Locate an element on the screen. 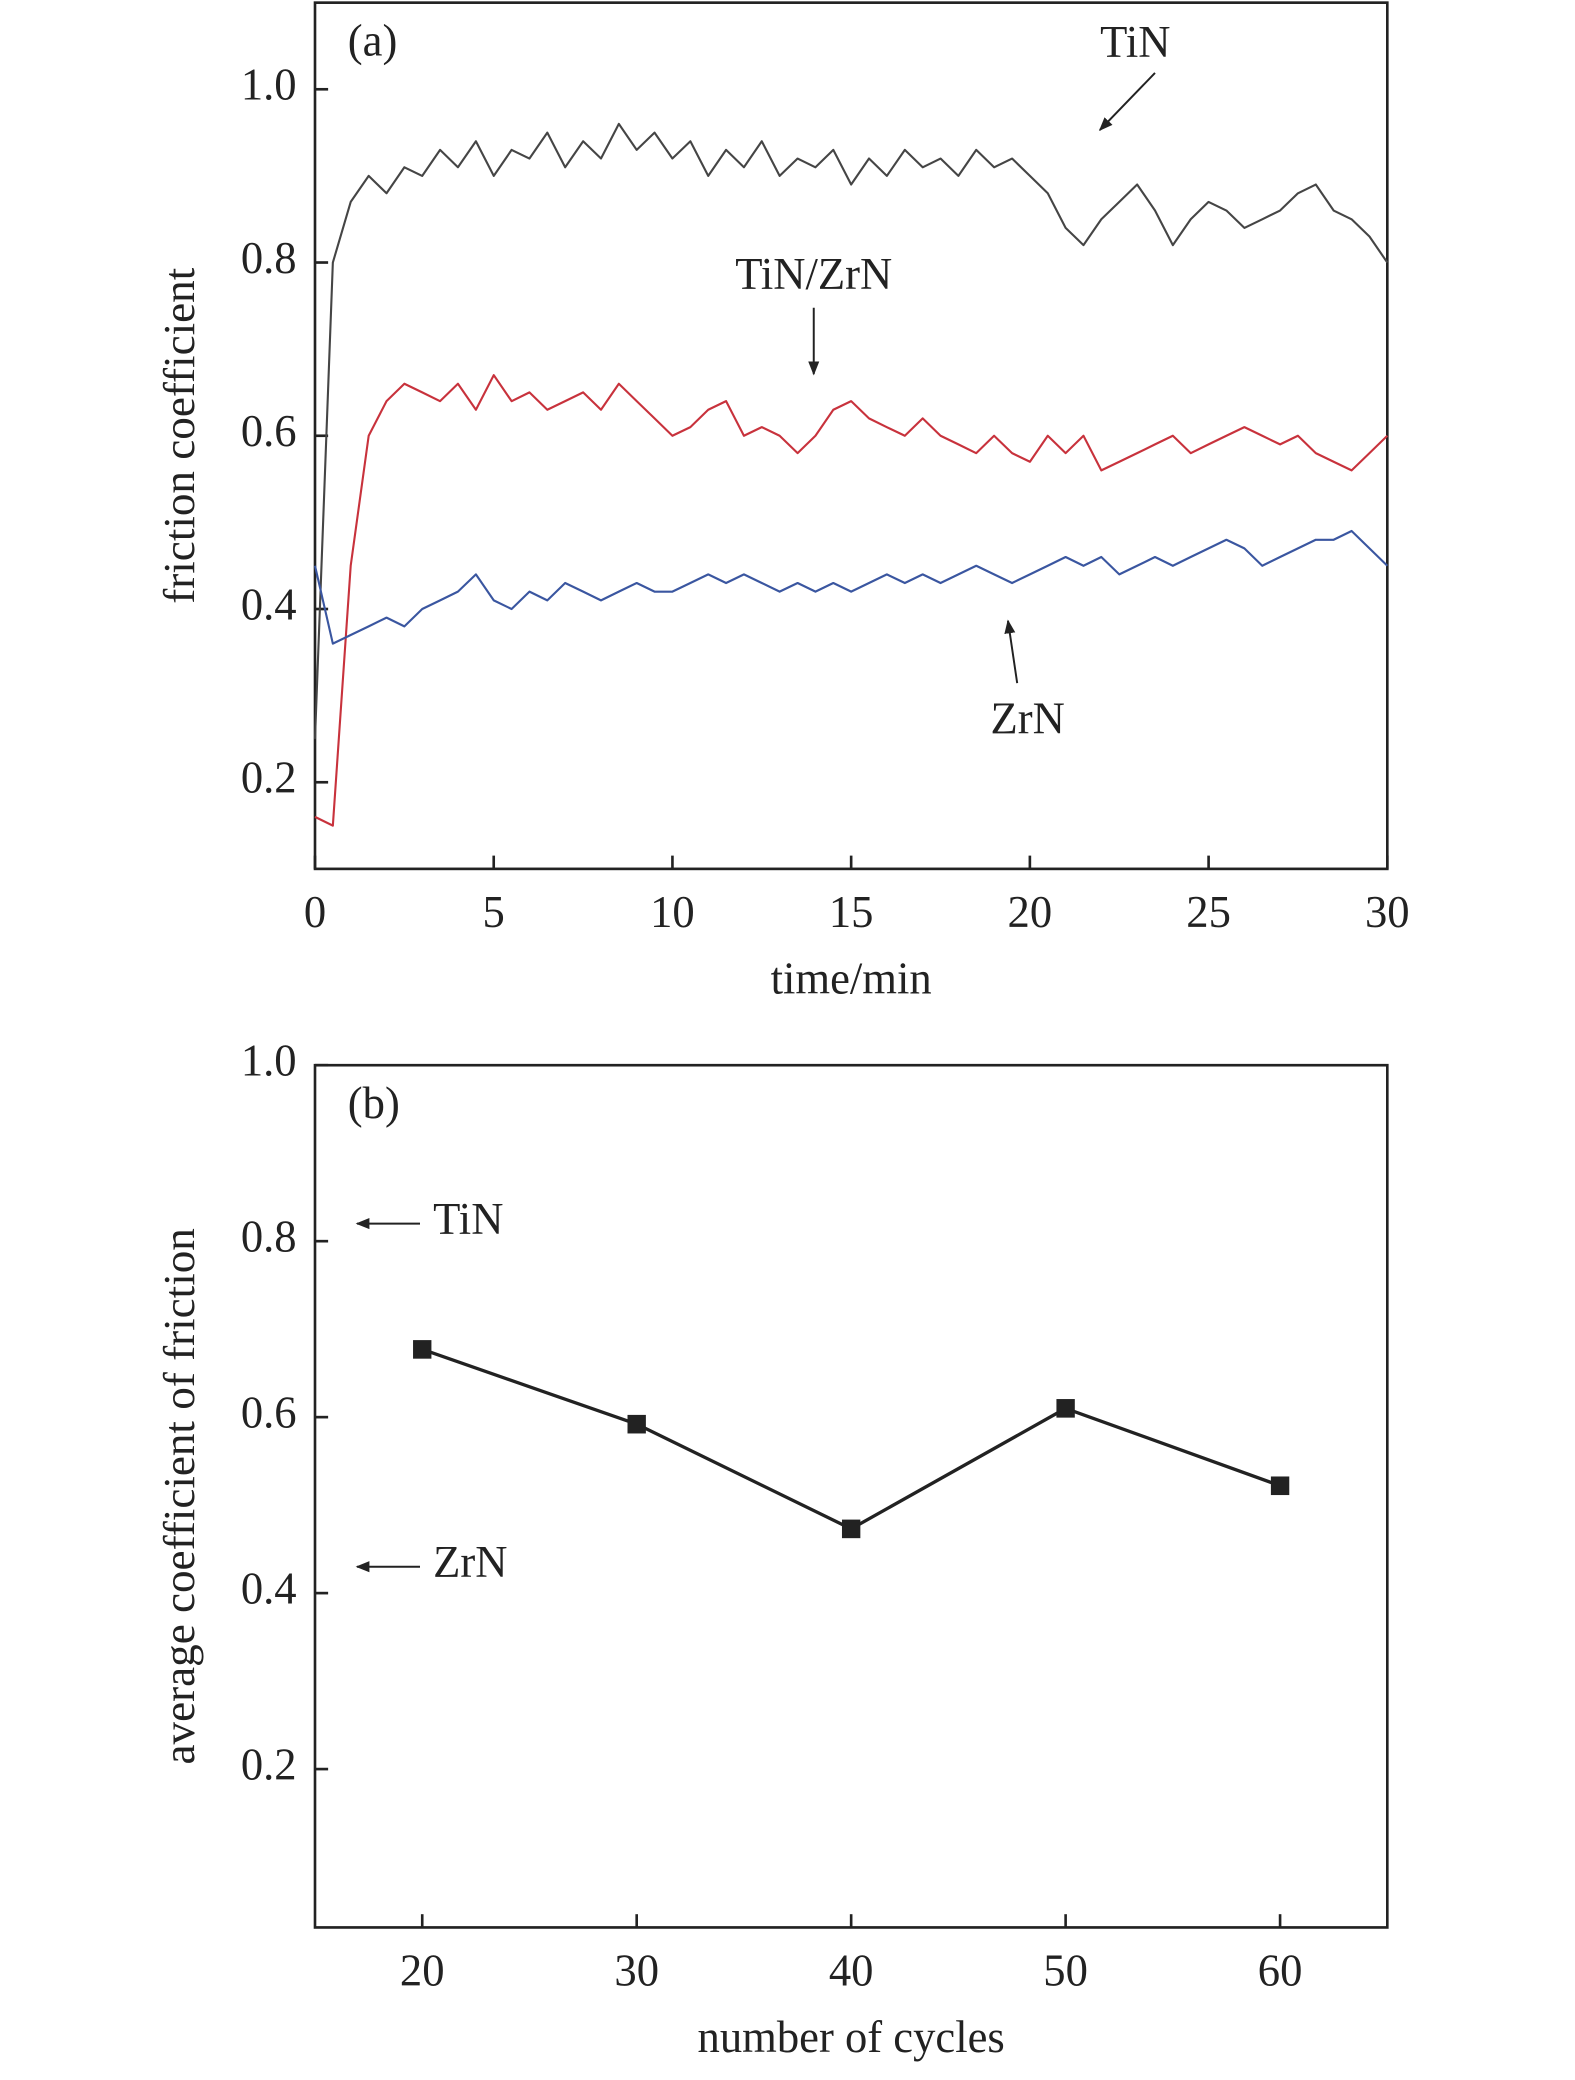 The width and height of the screenshot is (1575, 2080). x-tick-label: 60 is located at coordinates (1280, 1970).